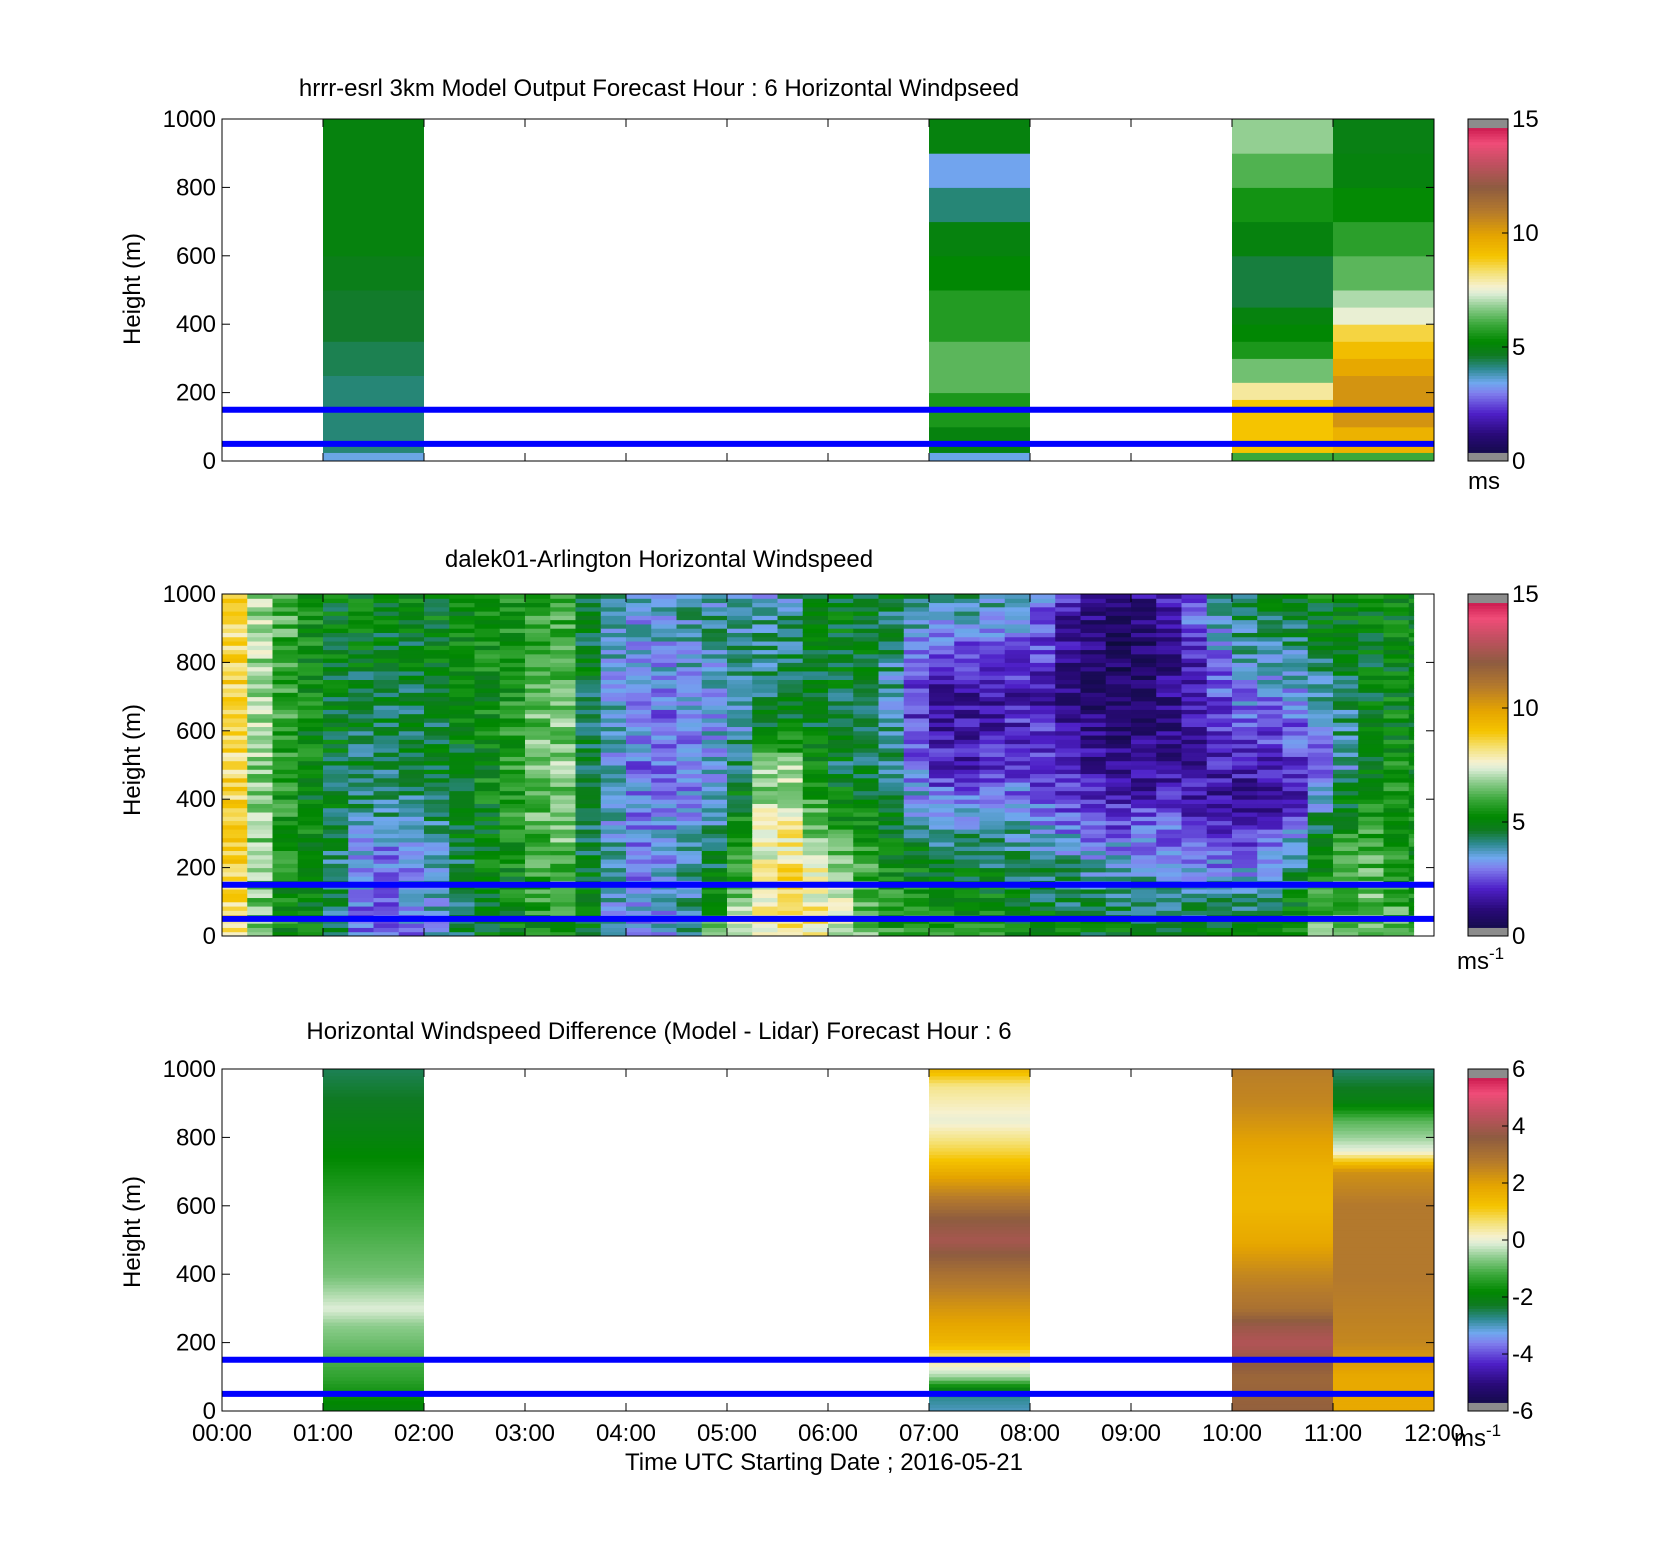 This screenshot has height=1561, width=1680. I want to click on y-tick-label: 200, so click(196, 1343).